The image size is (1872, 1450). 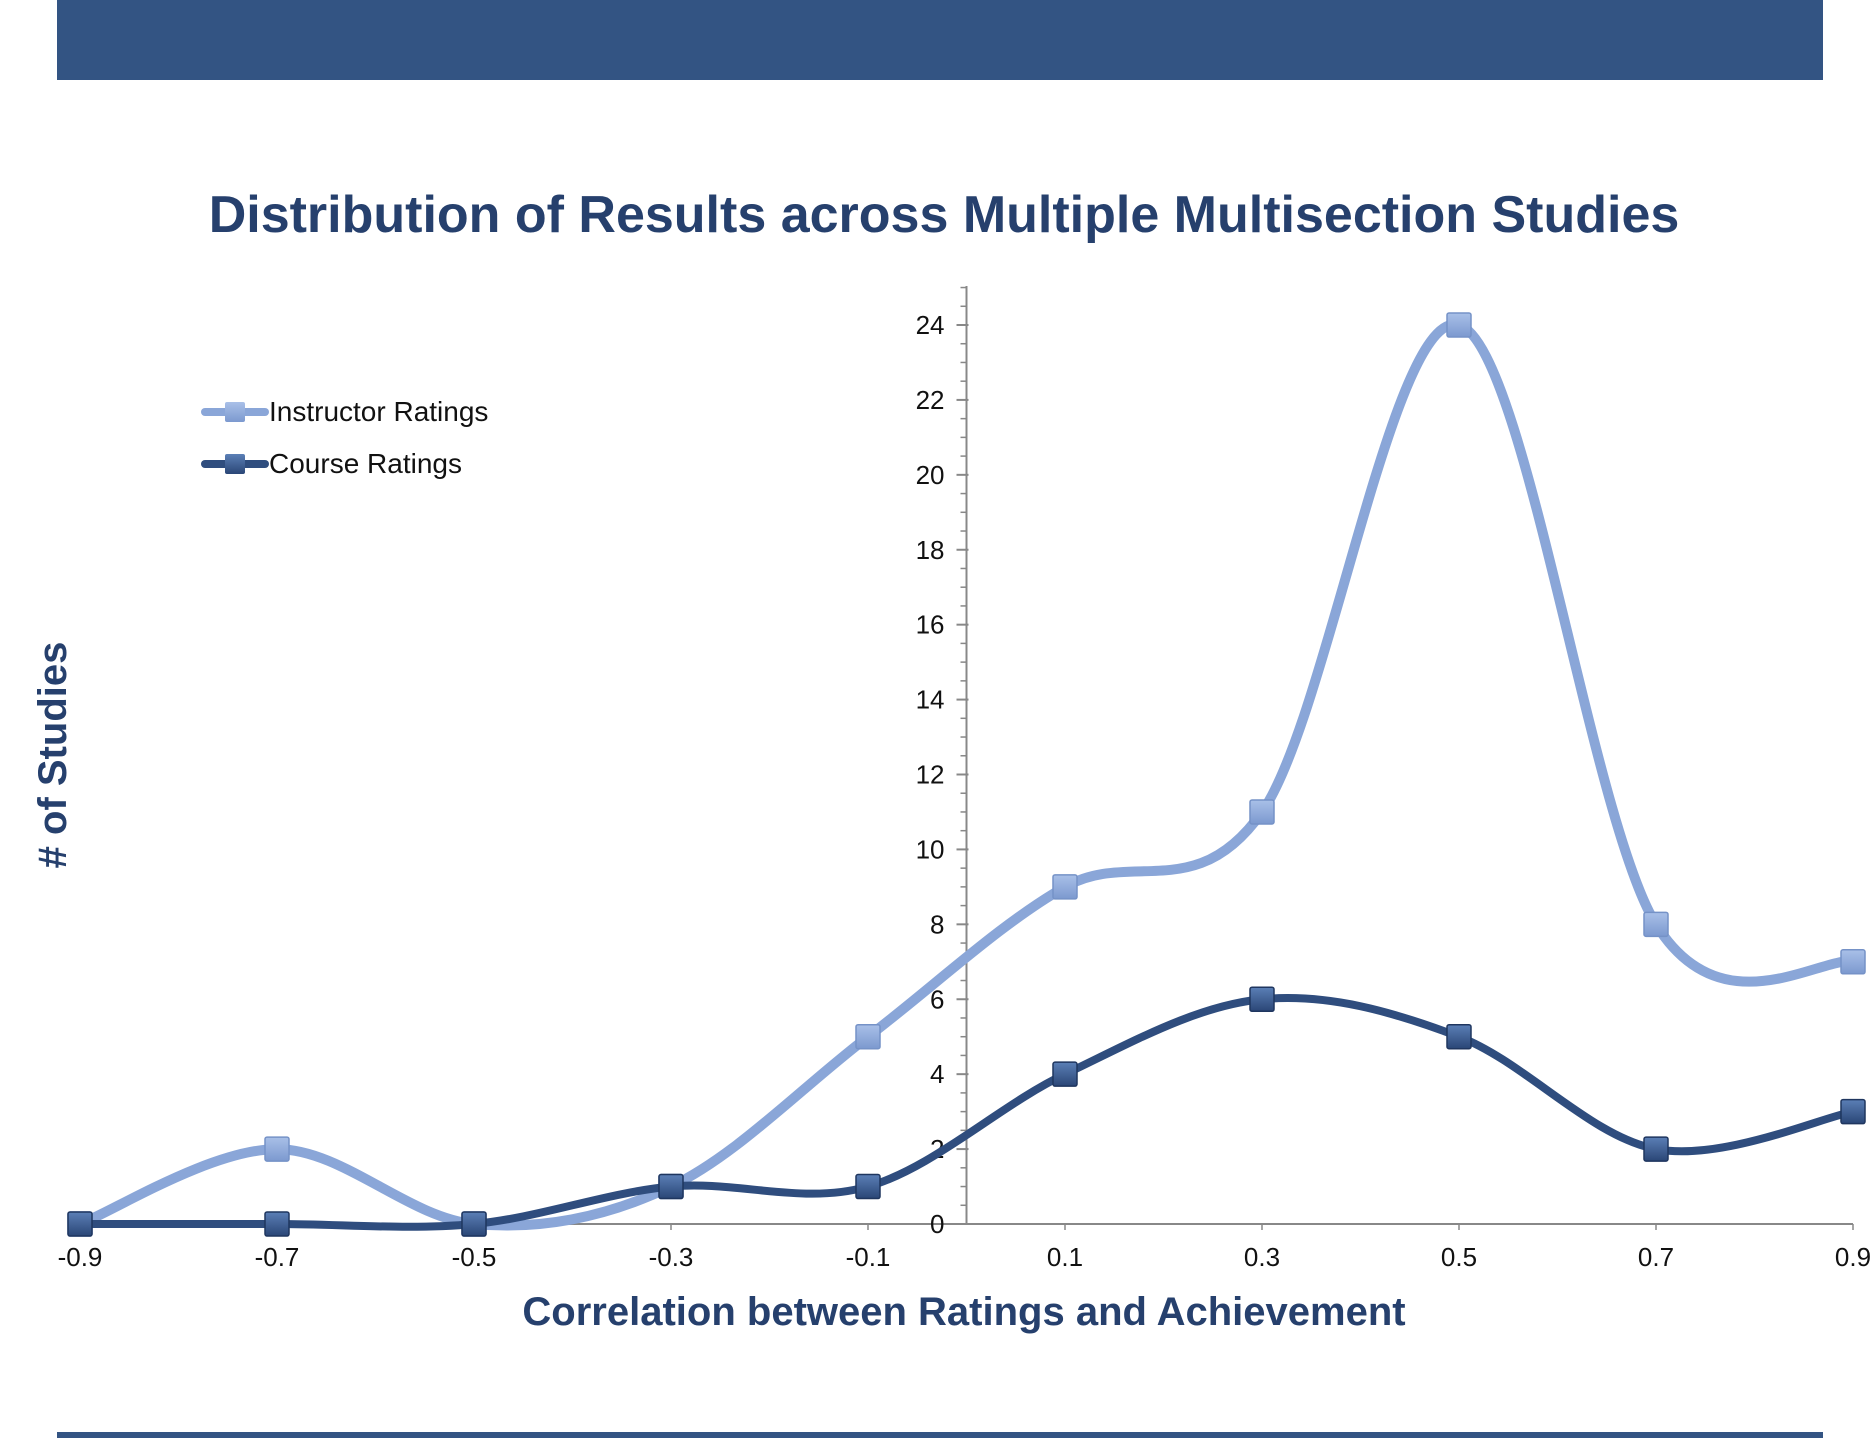 What do you see at coordinates (937, 1224) in the screenshot?
I see `y-tick-label: 0` at bounding box center [937, 1224].